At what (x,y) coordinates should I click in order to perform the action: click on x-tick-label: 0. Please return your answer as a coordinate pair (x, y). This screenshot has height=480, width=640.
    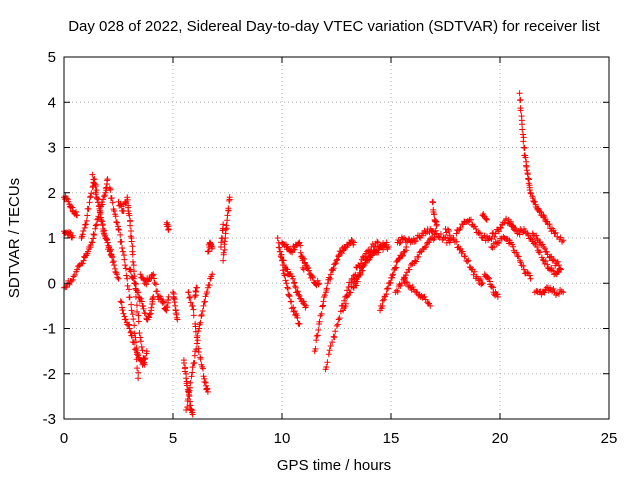
    Looking at the image, I should click on (64, 438).